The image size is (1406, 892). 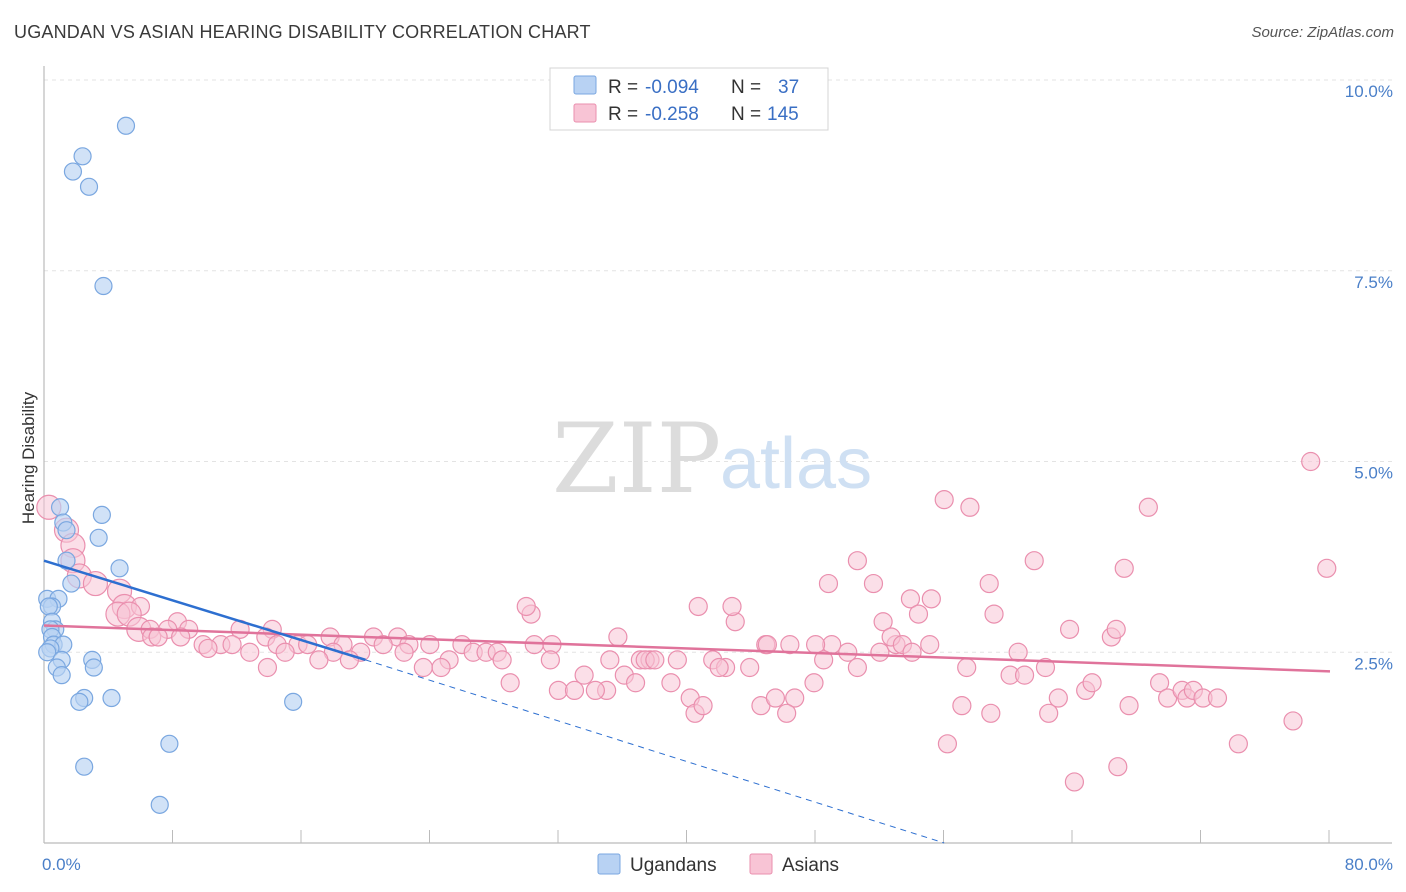 I want to click on source-label: Source: ZipAtlas.com, so click(x=1322, y=32).